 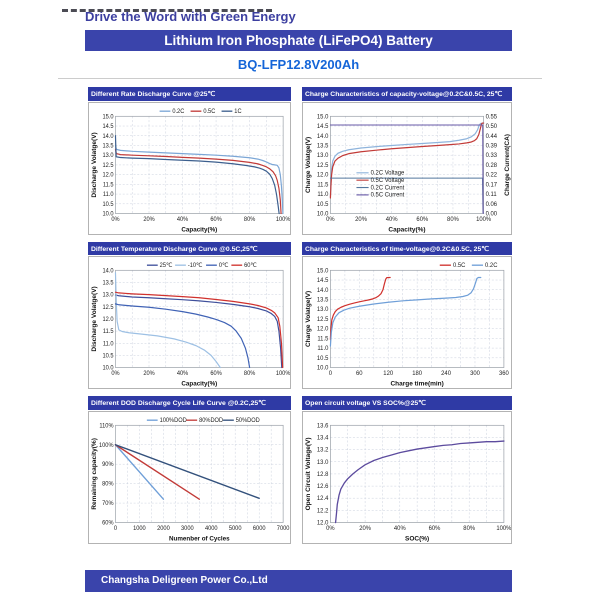 I want to click on svg-text: 12.2, so click(x=322, y=511).